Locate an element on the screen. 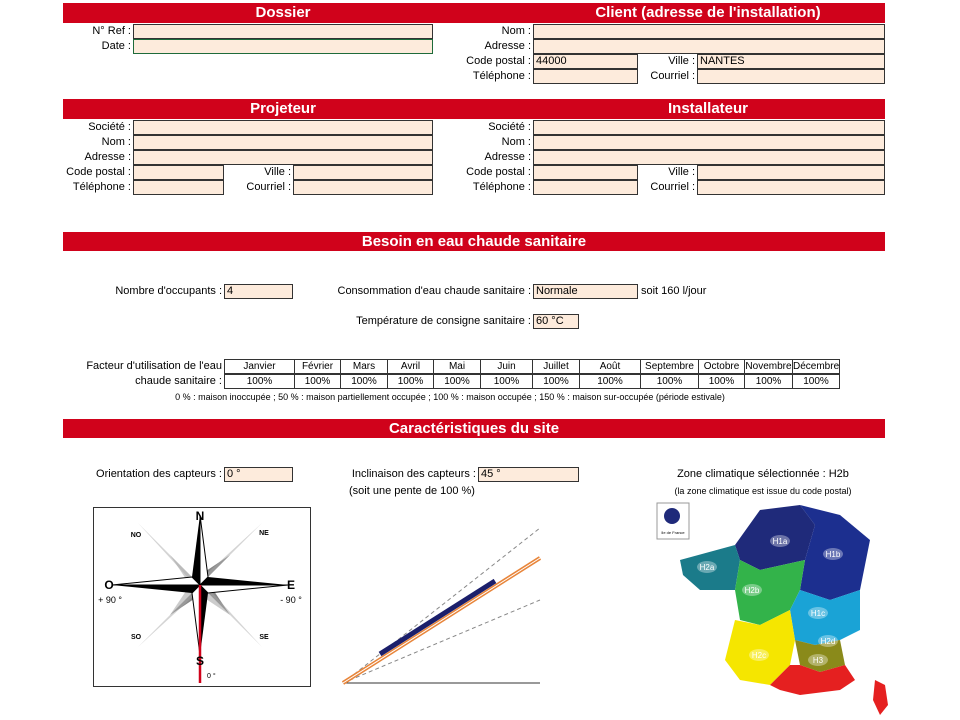 The image size is (960, 720). month-header: Avril is located at coordinates (410, 366).